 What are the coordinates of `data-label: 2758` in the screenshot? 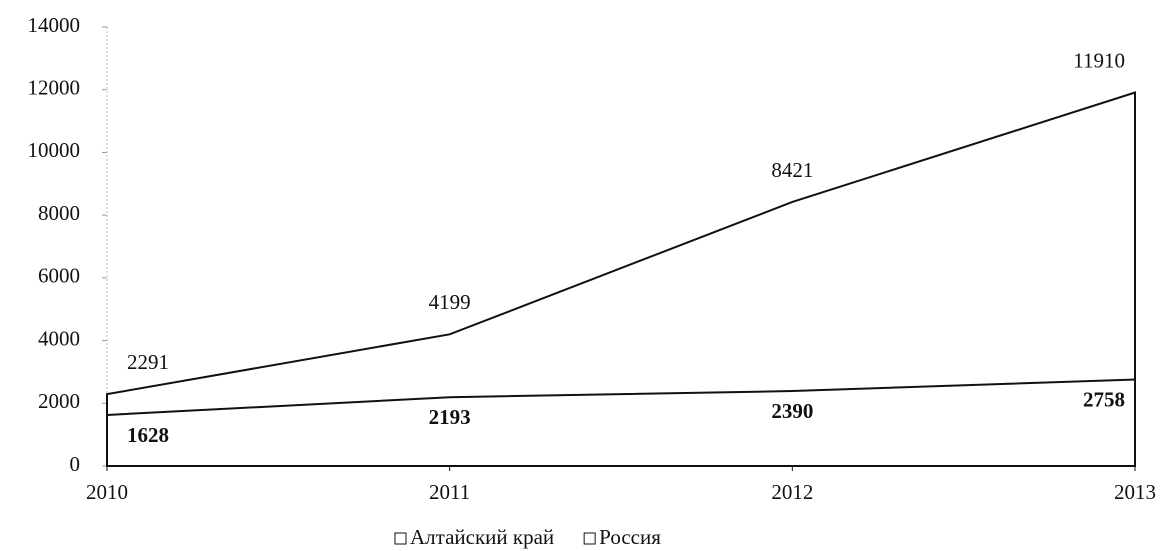 It's located at (1104, 399).